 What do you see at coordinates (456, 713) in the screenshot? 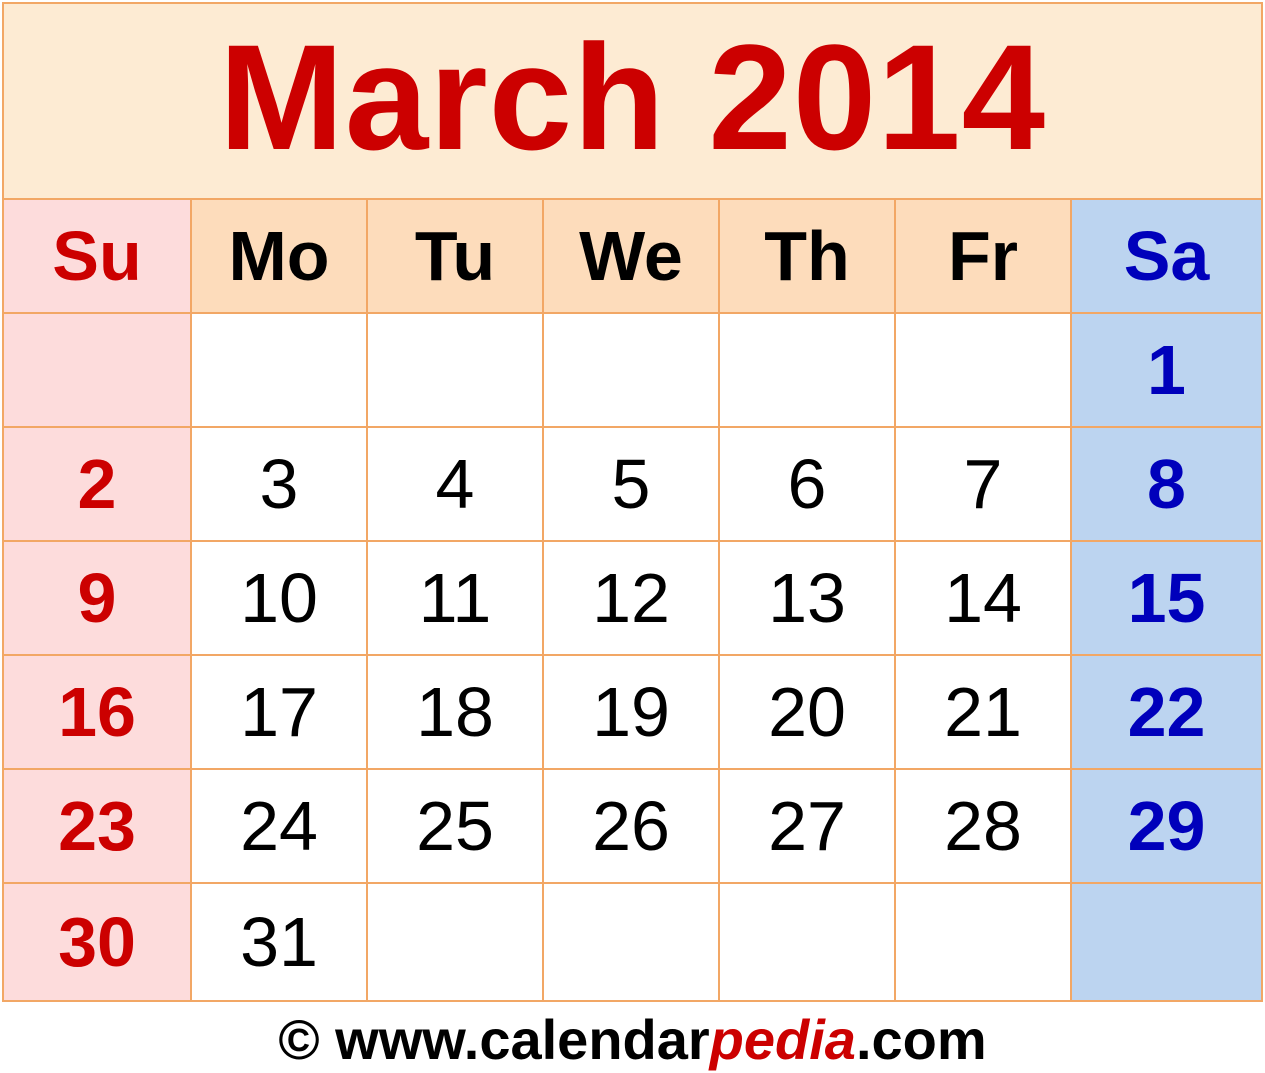
I see `day-cell: 18` at bounding box center [456, 713].